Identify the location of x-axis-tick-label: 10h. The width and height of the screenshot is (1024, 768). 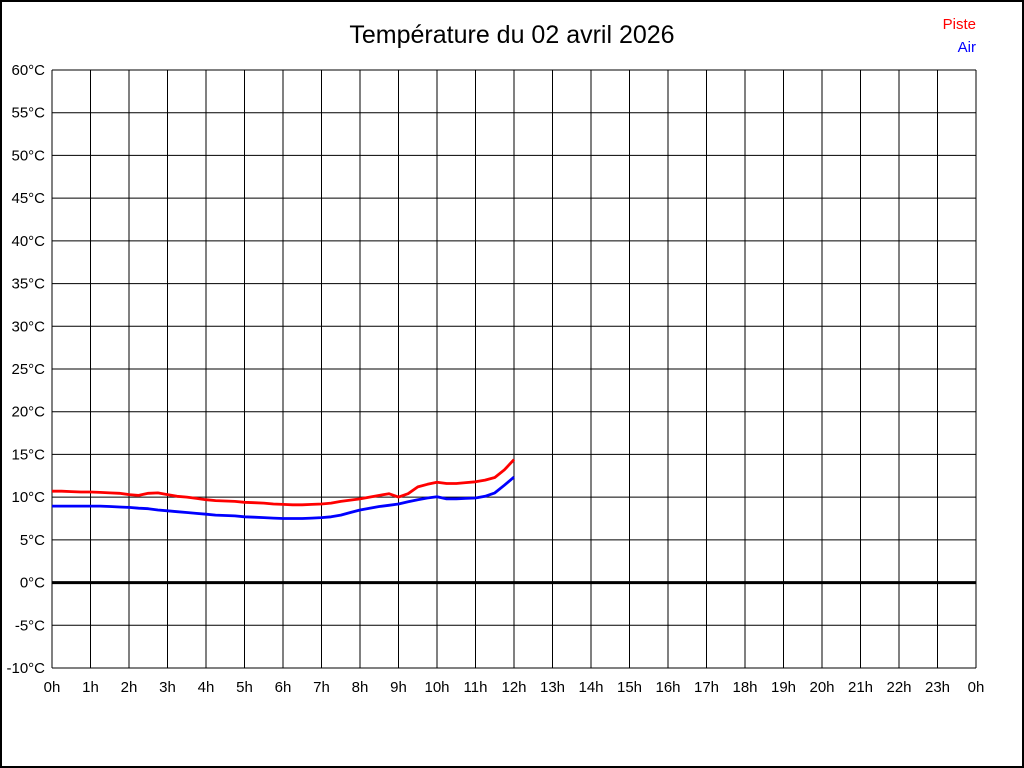
(436, 687).